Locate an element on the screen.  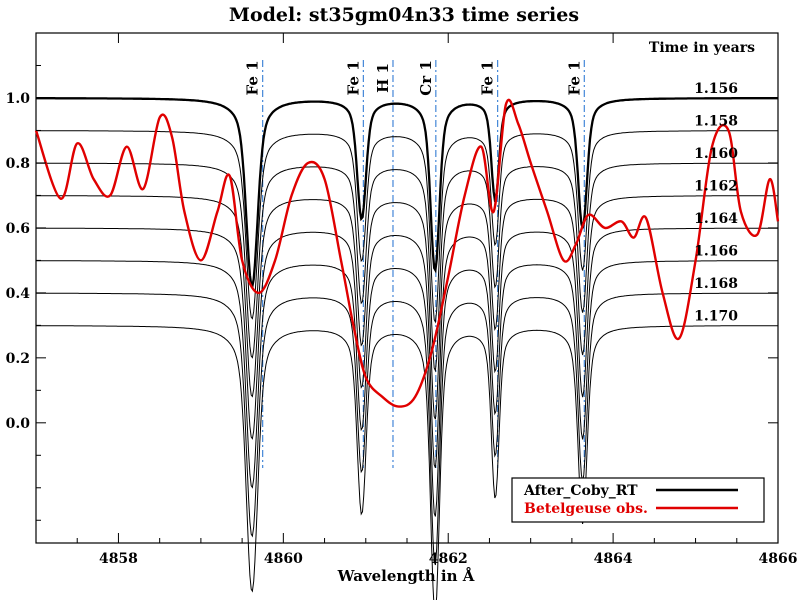
time-label: 1.158 is located at coordinates (716, 121).